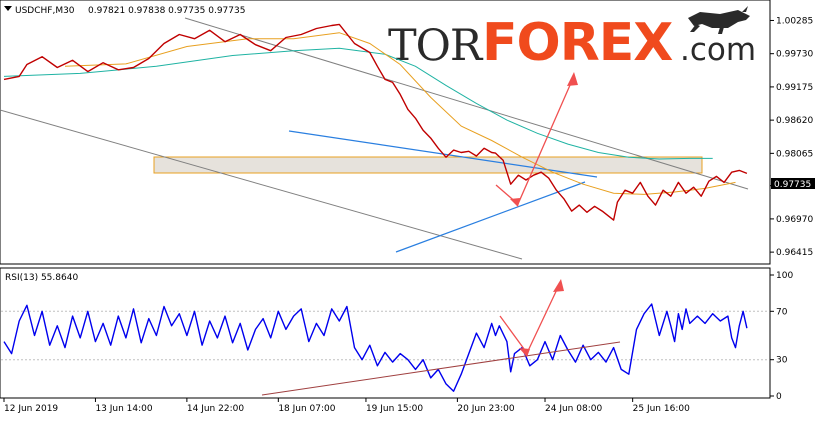 This screenshot has height=423, width=815. I want to click on ohlc-label: 0.97821 0.97838 0.97735 0.97735, so click(166, 11).